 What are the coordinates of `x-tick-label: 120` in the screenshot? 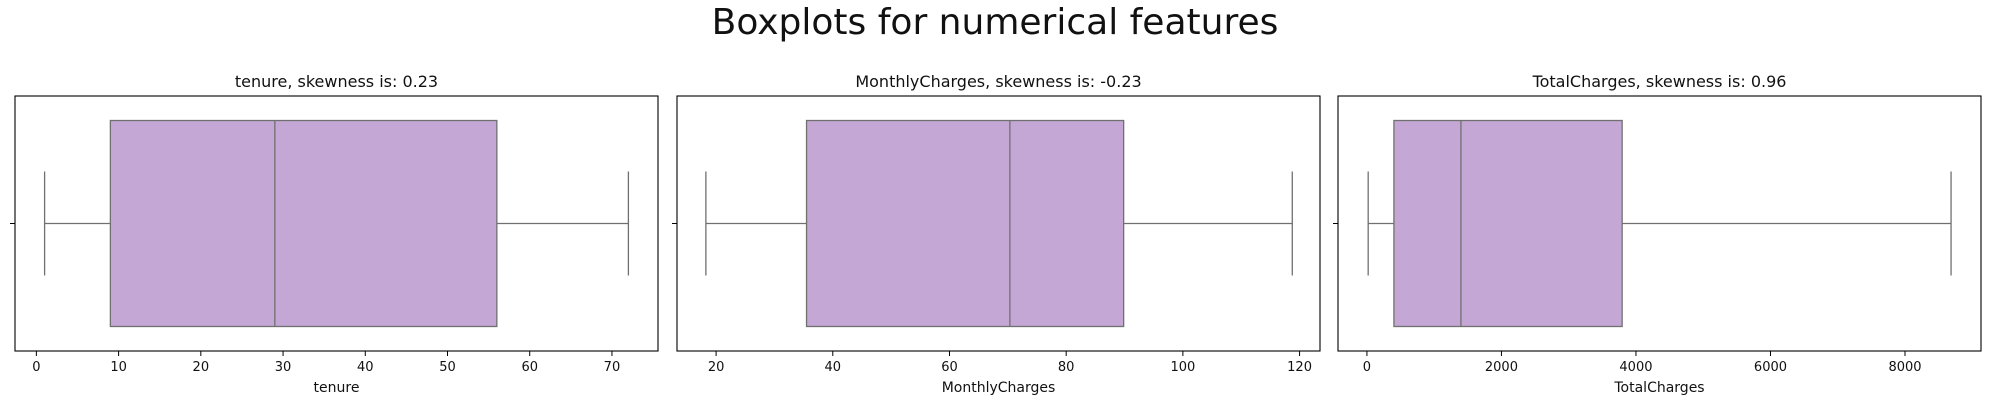 It's located at (1299, 367).